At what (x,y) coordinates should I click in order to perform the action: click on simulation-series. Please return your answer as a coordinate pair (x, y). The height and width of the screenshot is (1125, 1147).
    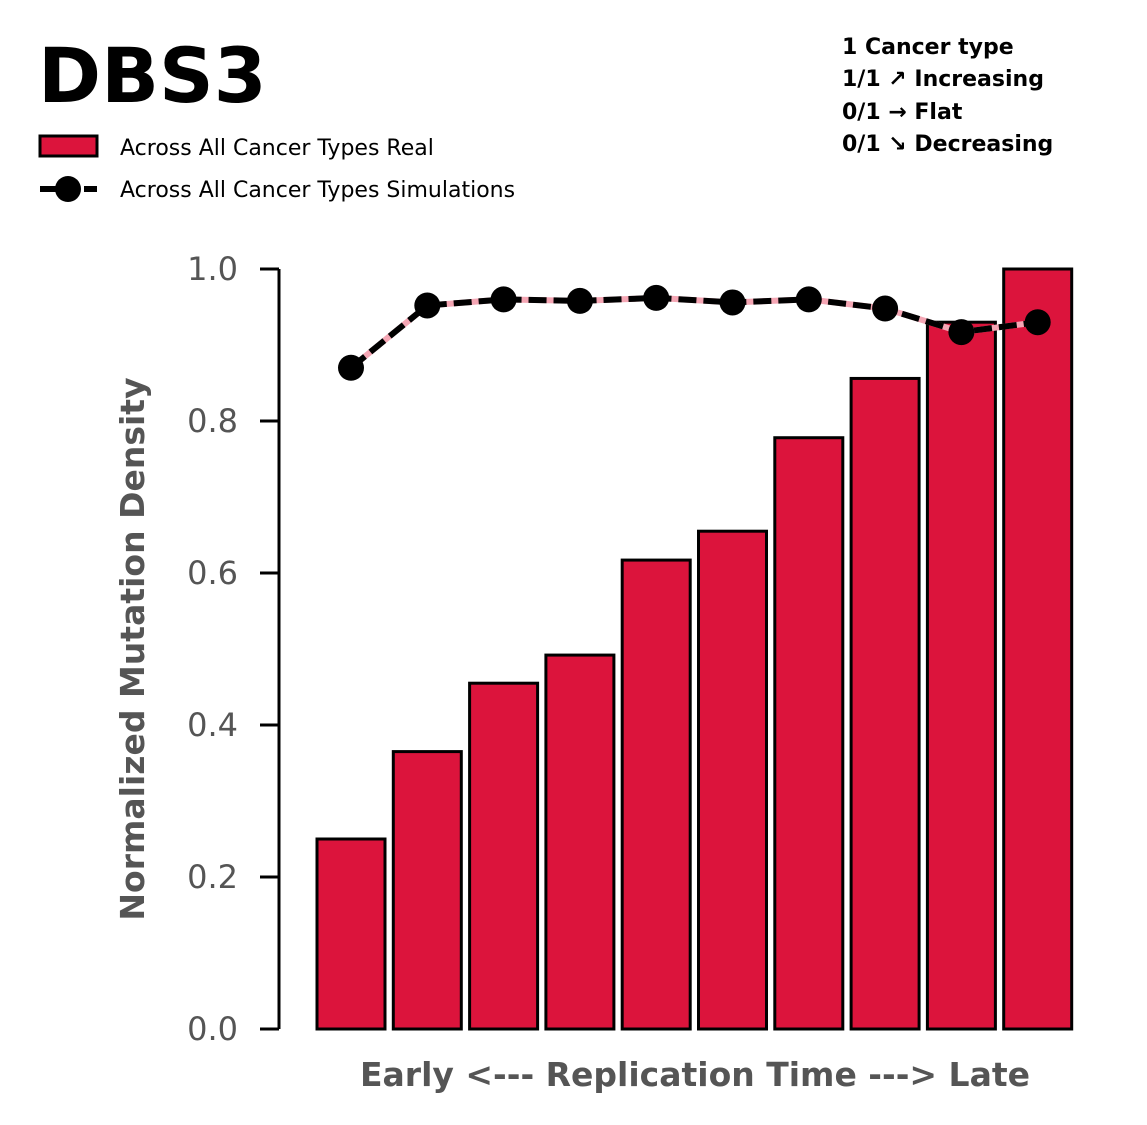
    Looking at the image, I should click on (694, 332).